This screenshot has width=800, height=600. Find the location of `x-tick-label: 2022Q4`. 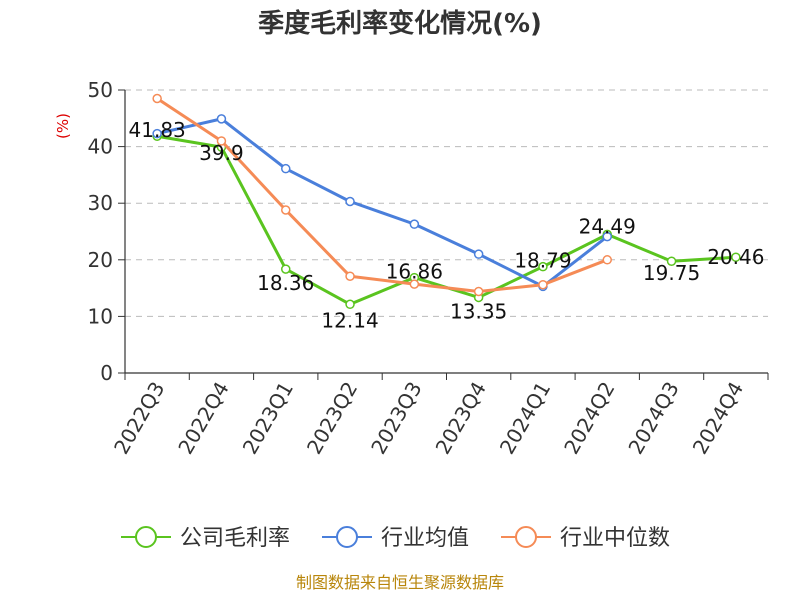

x-tick-label: 2022Q4 is located at coordinates (203, 418).